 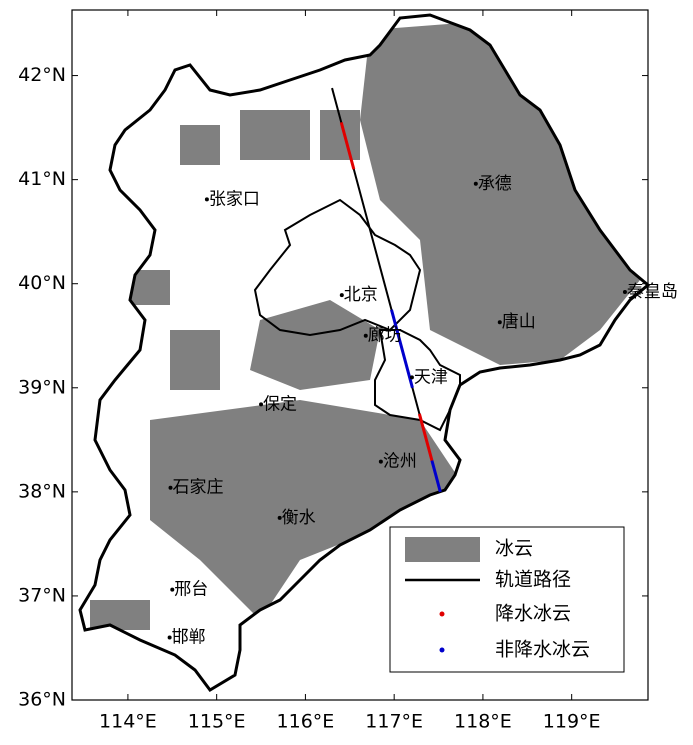 I want to click on x-tick-label: 118°E, so click(x=483, y=722).